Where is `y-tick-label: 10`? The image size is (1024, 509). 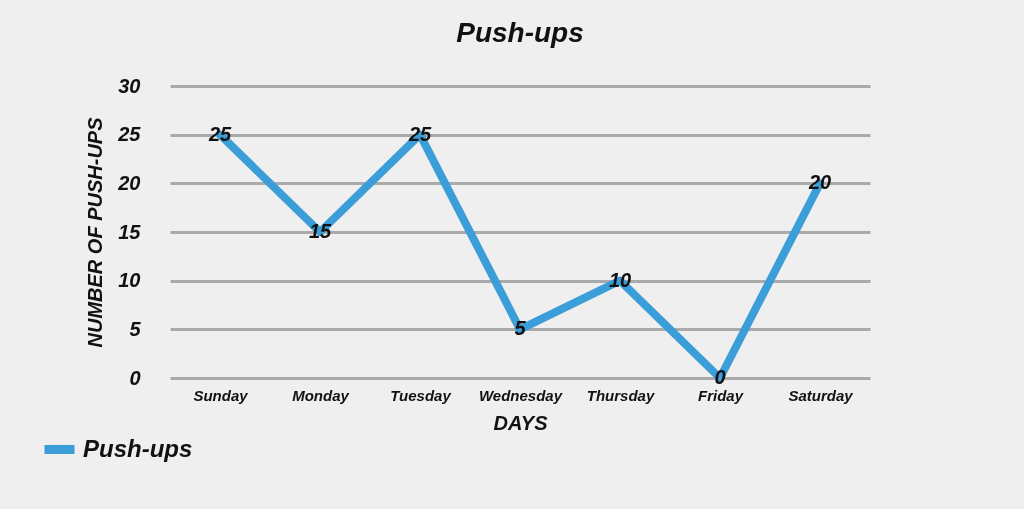 y-tick-label: 10 is located at coordinates (129, 280).